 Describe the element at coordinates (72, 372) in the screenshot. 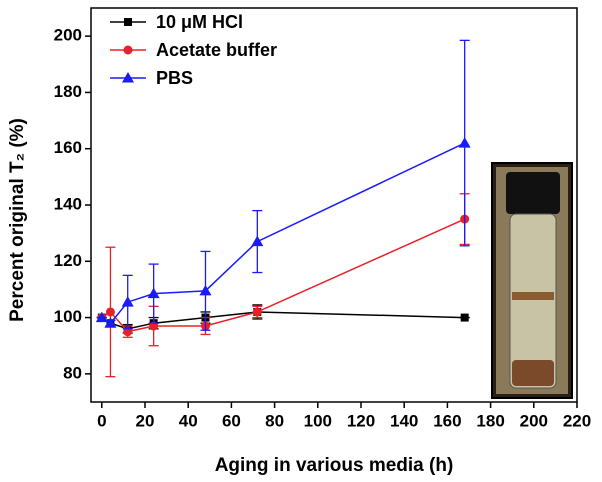

I see `y-tick-label: 80` at that location.